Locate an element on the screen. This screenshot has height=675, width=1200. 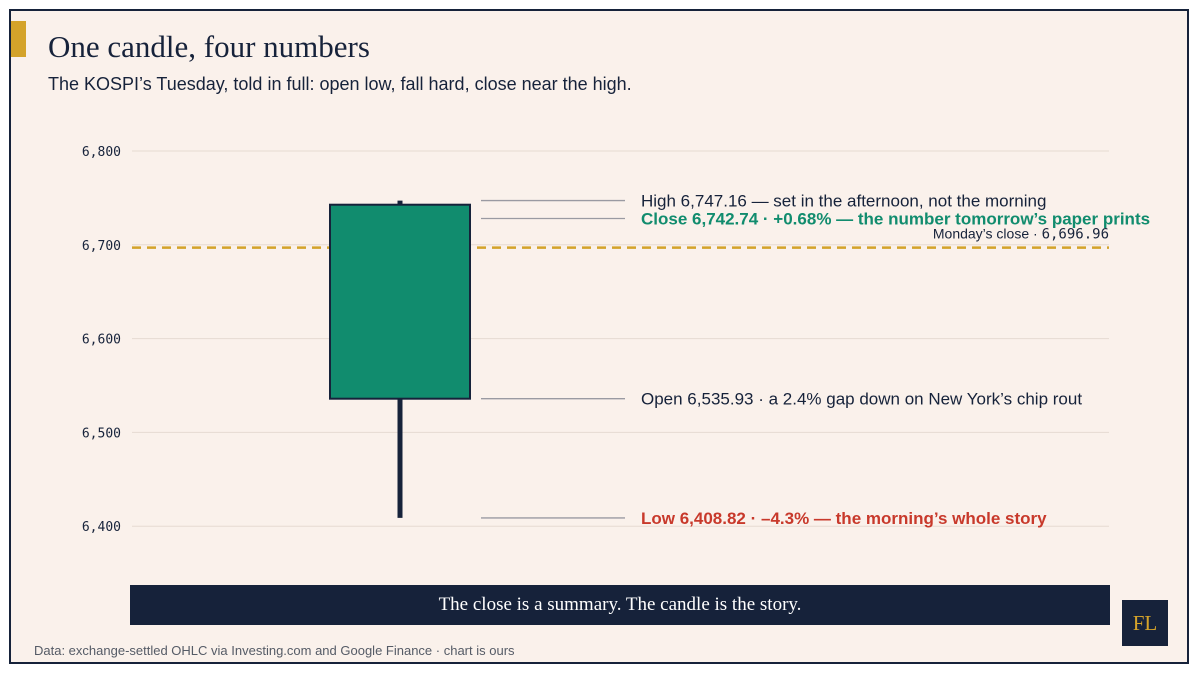
y-tick-label: 6,700 is located at coordinates (101, 246).